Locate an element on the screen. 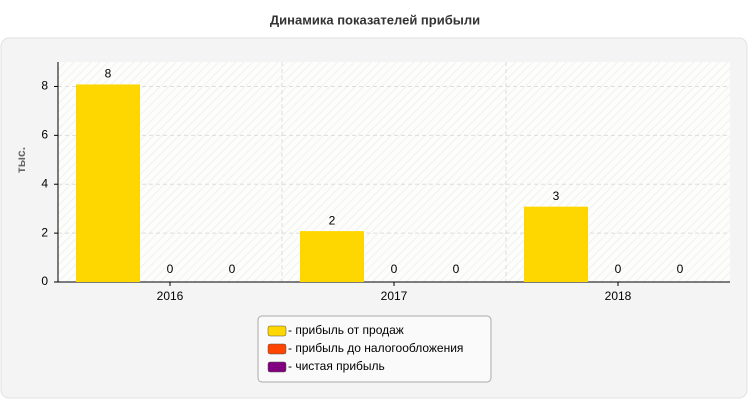 The image size is (750, 405). y-tick-label: 0 is located at coordinates (44, 281).